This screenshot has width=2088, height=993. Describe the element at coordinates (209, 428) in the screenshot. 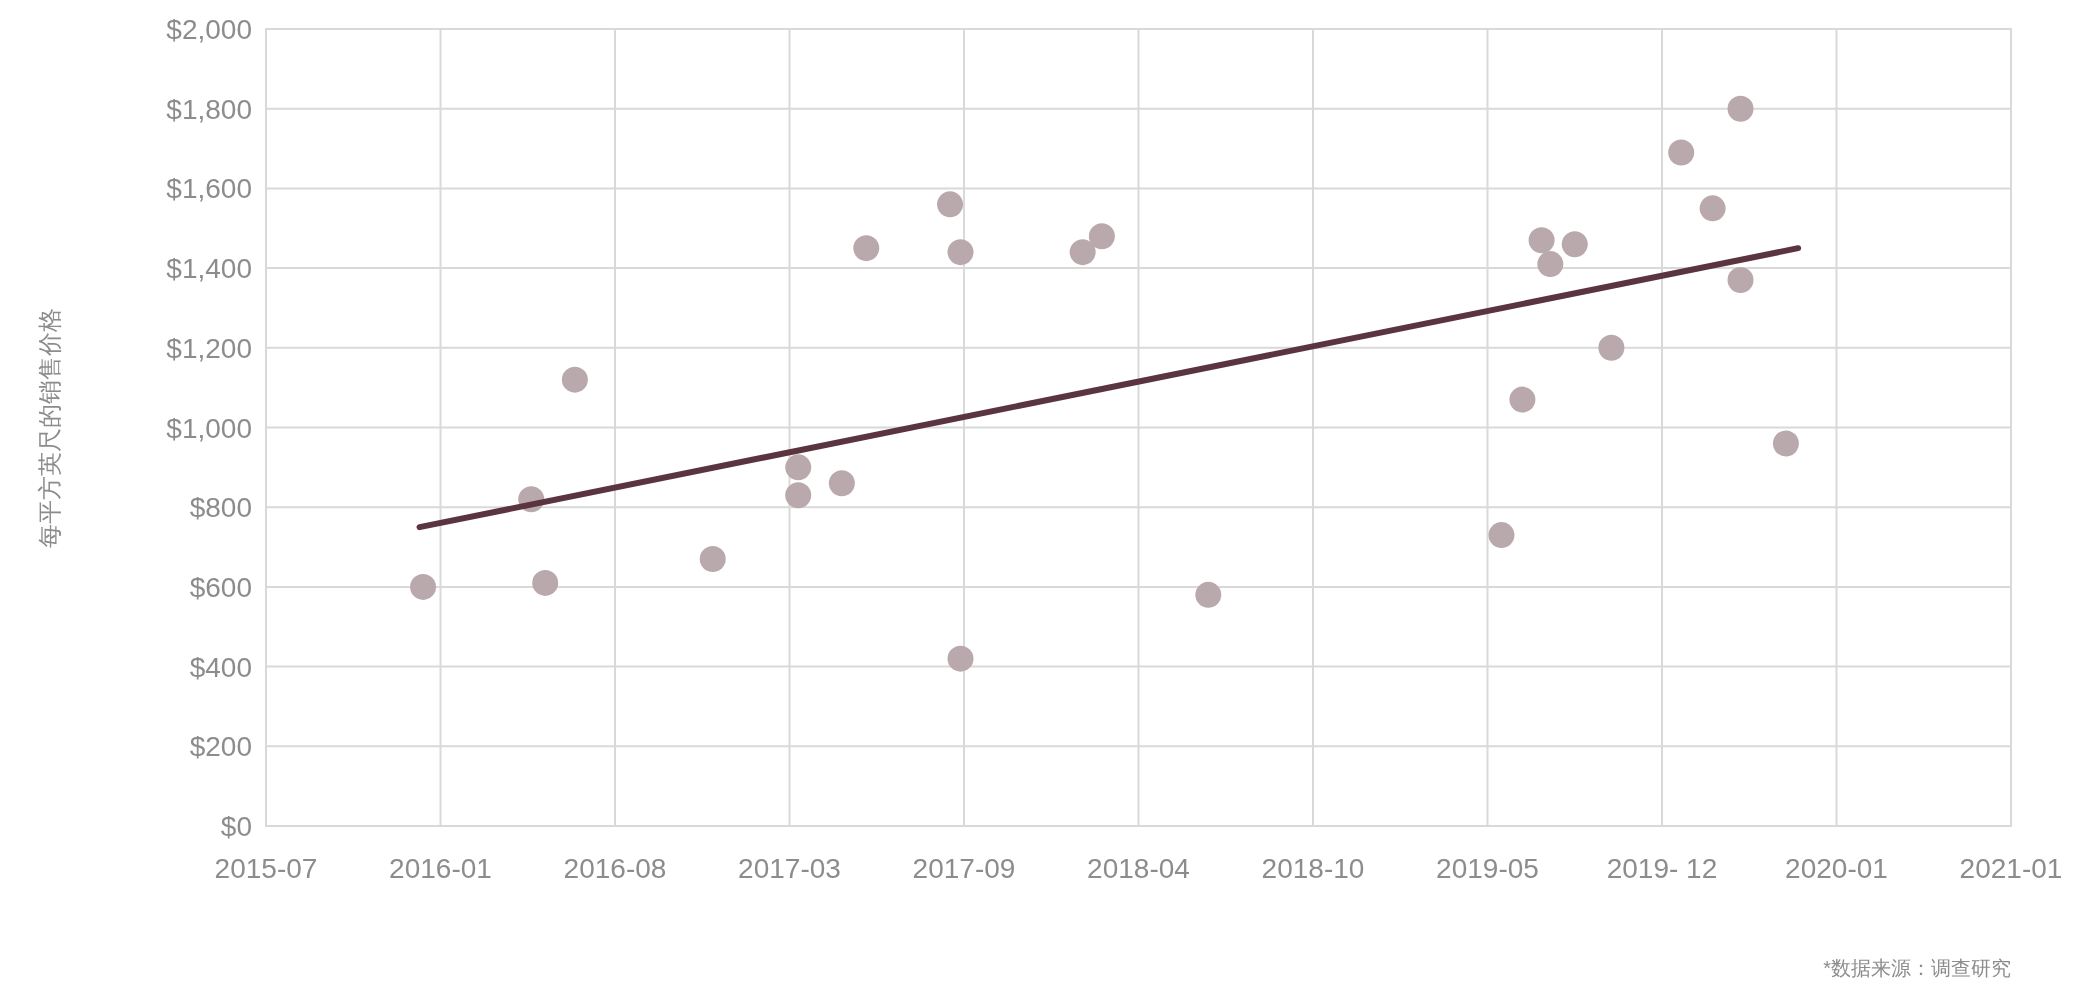

I see `y-tick-label: $1,000` at that location.